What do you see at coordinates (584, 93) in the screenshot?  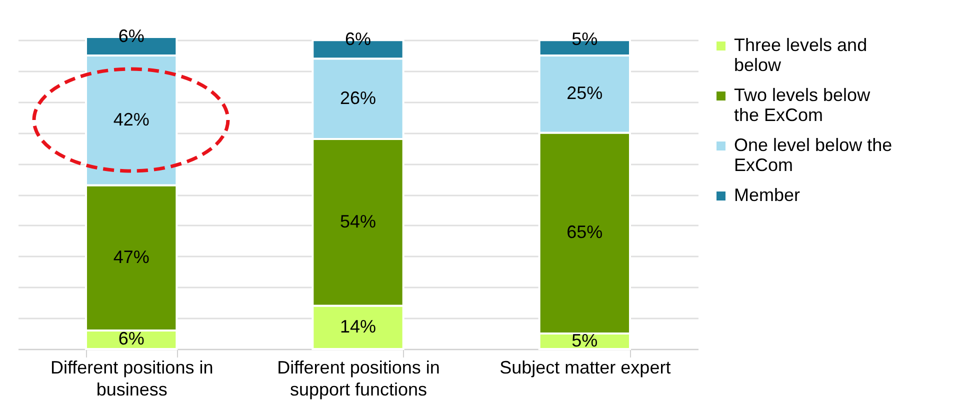 I see `data-label: 25%` at bounding box center [584, 93].